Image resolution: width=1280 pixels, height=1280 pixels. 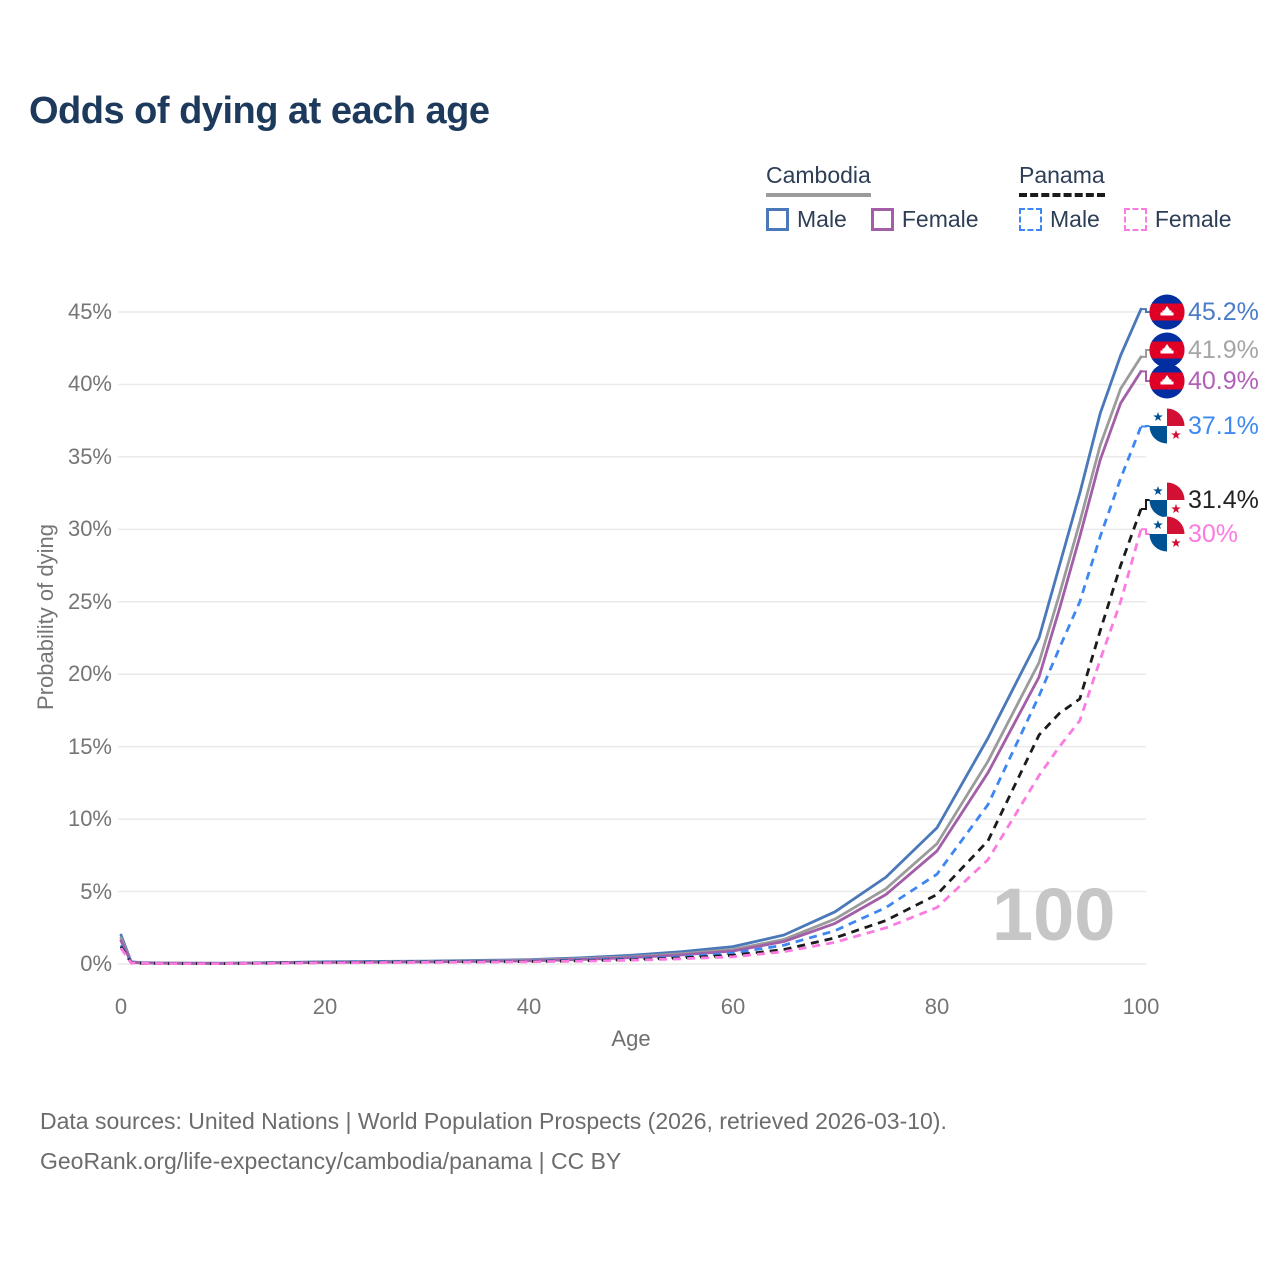 I want to click on y-tick-label: 0%, so click(x=96, y=963).